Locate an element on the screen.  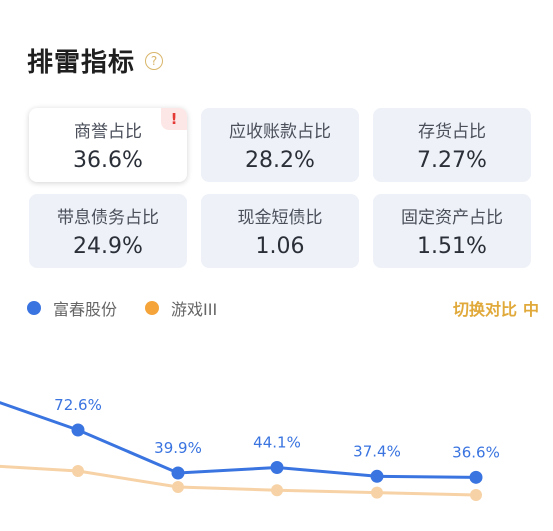
series-b-line is located at coordinates (238, 480).